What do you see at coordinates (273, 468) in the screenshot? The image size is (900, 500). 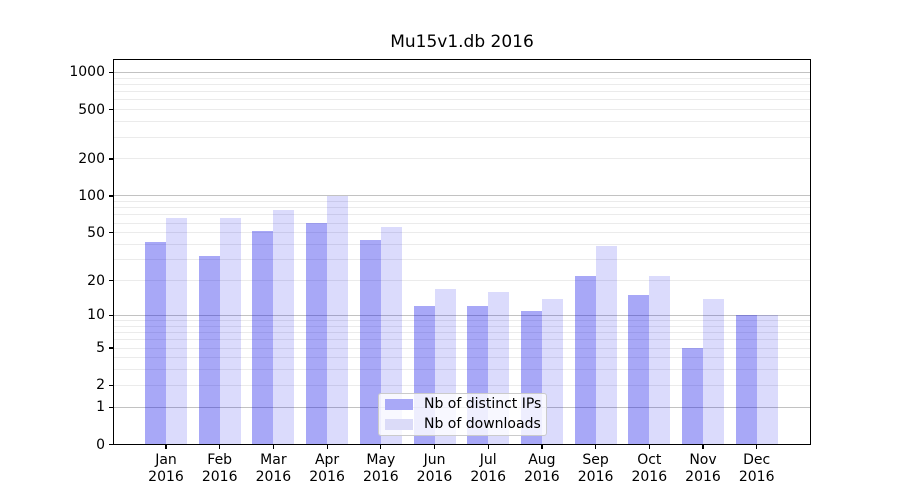 I see `x-tick-label-mar: Mar 2016` at bounding box center [273, 468].